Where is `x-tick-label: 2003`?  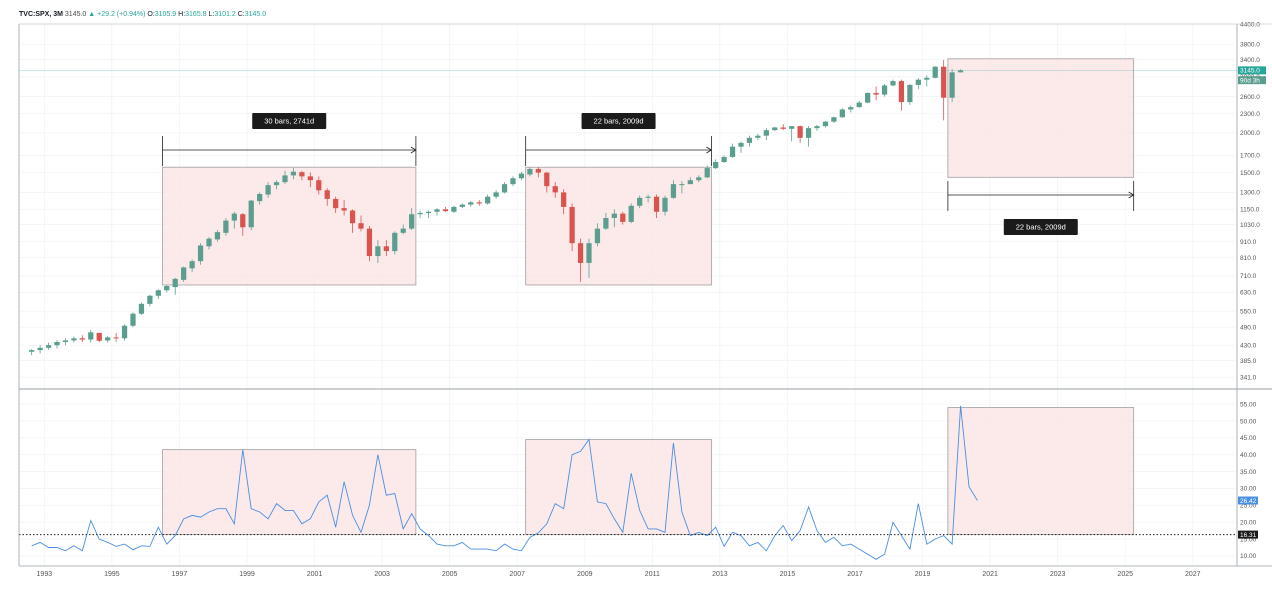 x-tick-label: 2003 is located at coordinates (382, 574).